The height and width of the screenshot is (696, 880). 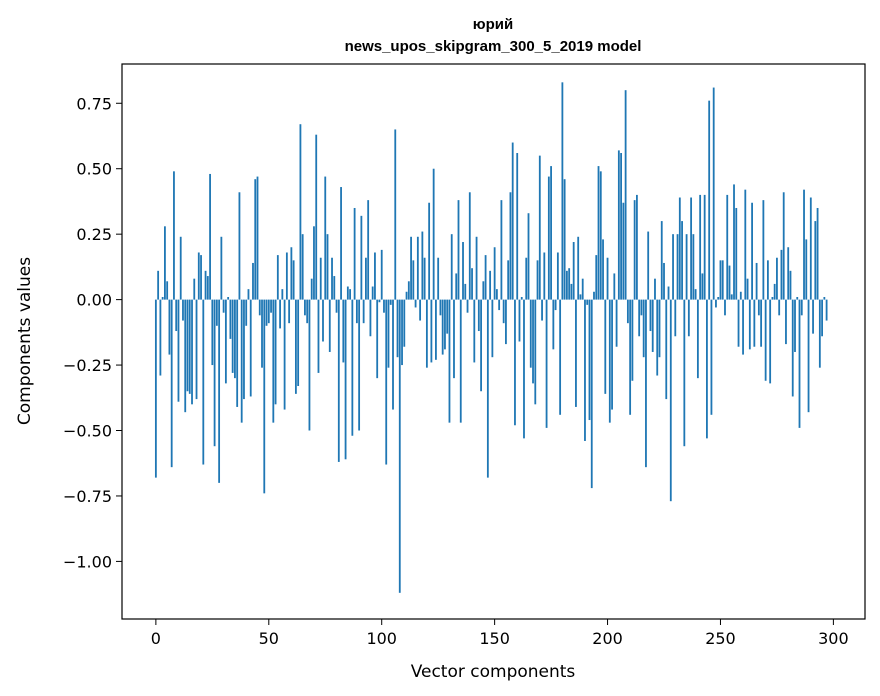 What do you see at coordinates (833, 638) in the screenshot?
I see `x-tick-label: 300` at bounding box center [833, 638].